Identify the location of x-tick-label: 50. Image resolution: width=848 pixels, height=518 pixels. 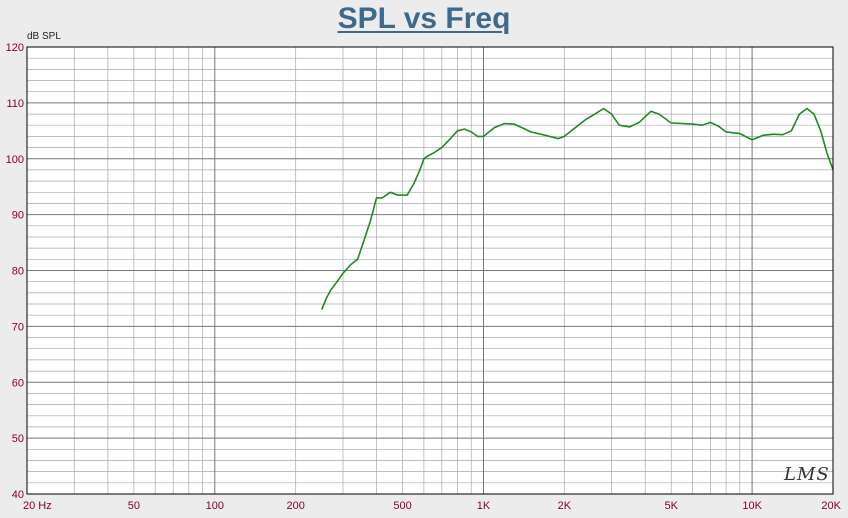
(134, 506).